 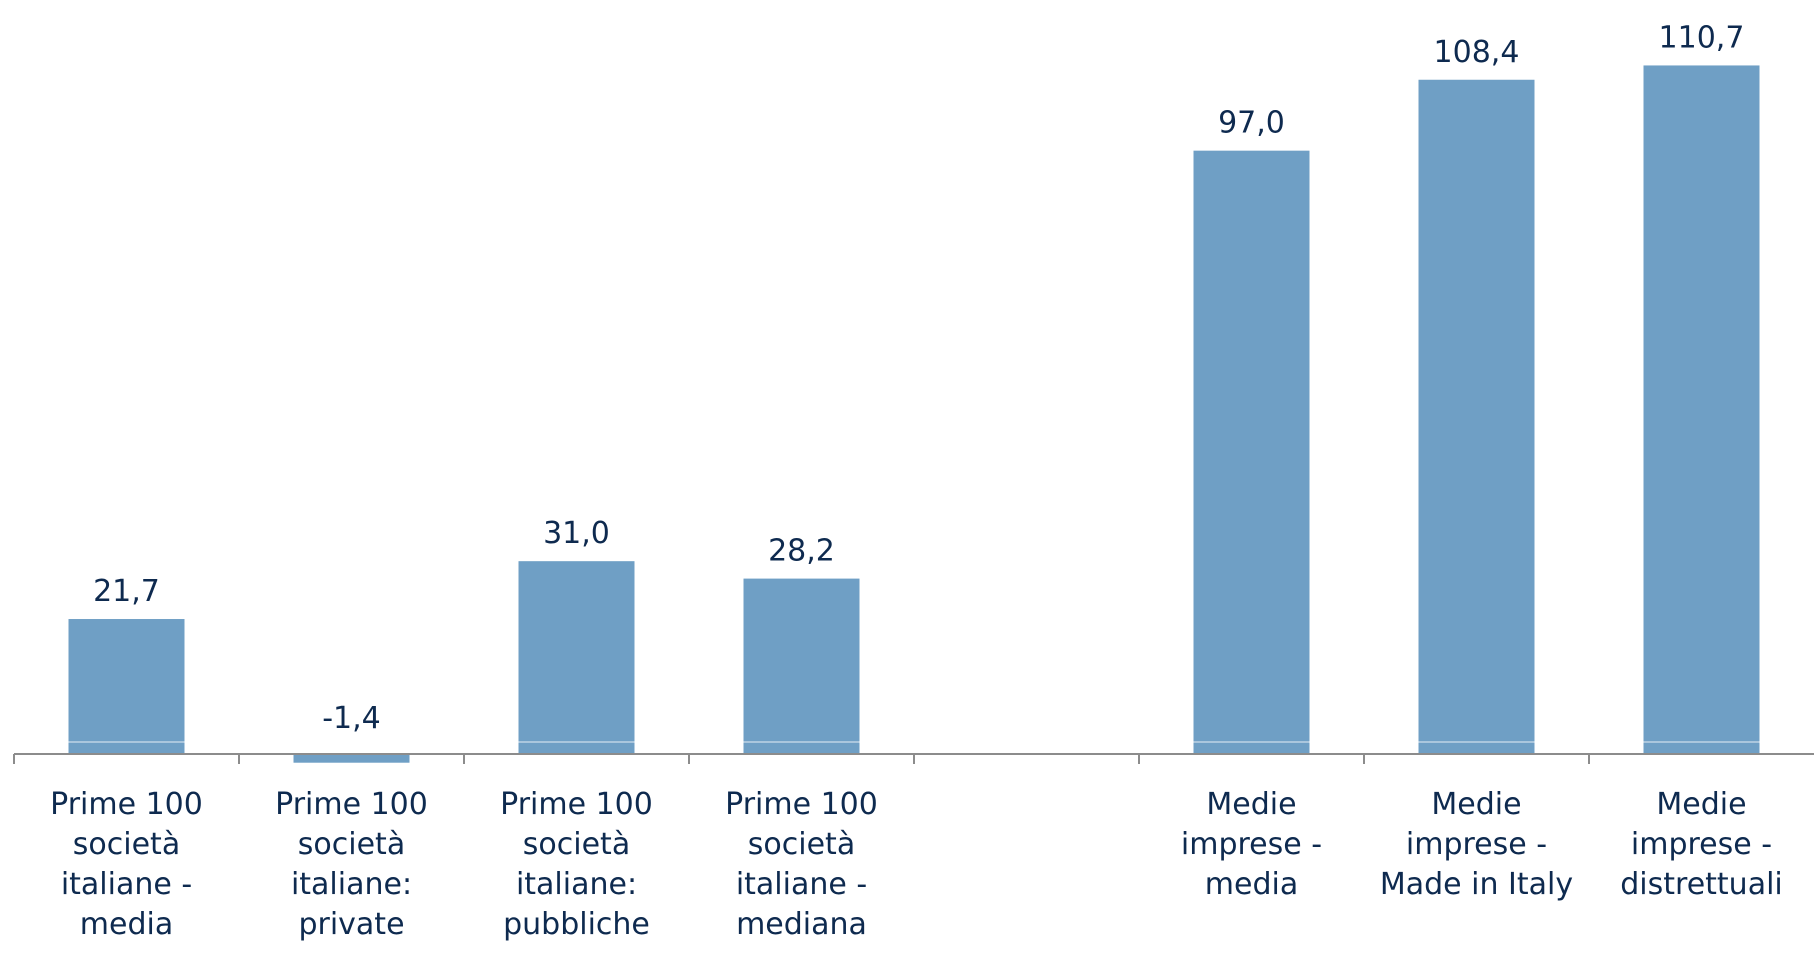 I want to click on x-tick-label: pubbliche, so click(x=576, y=924).